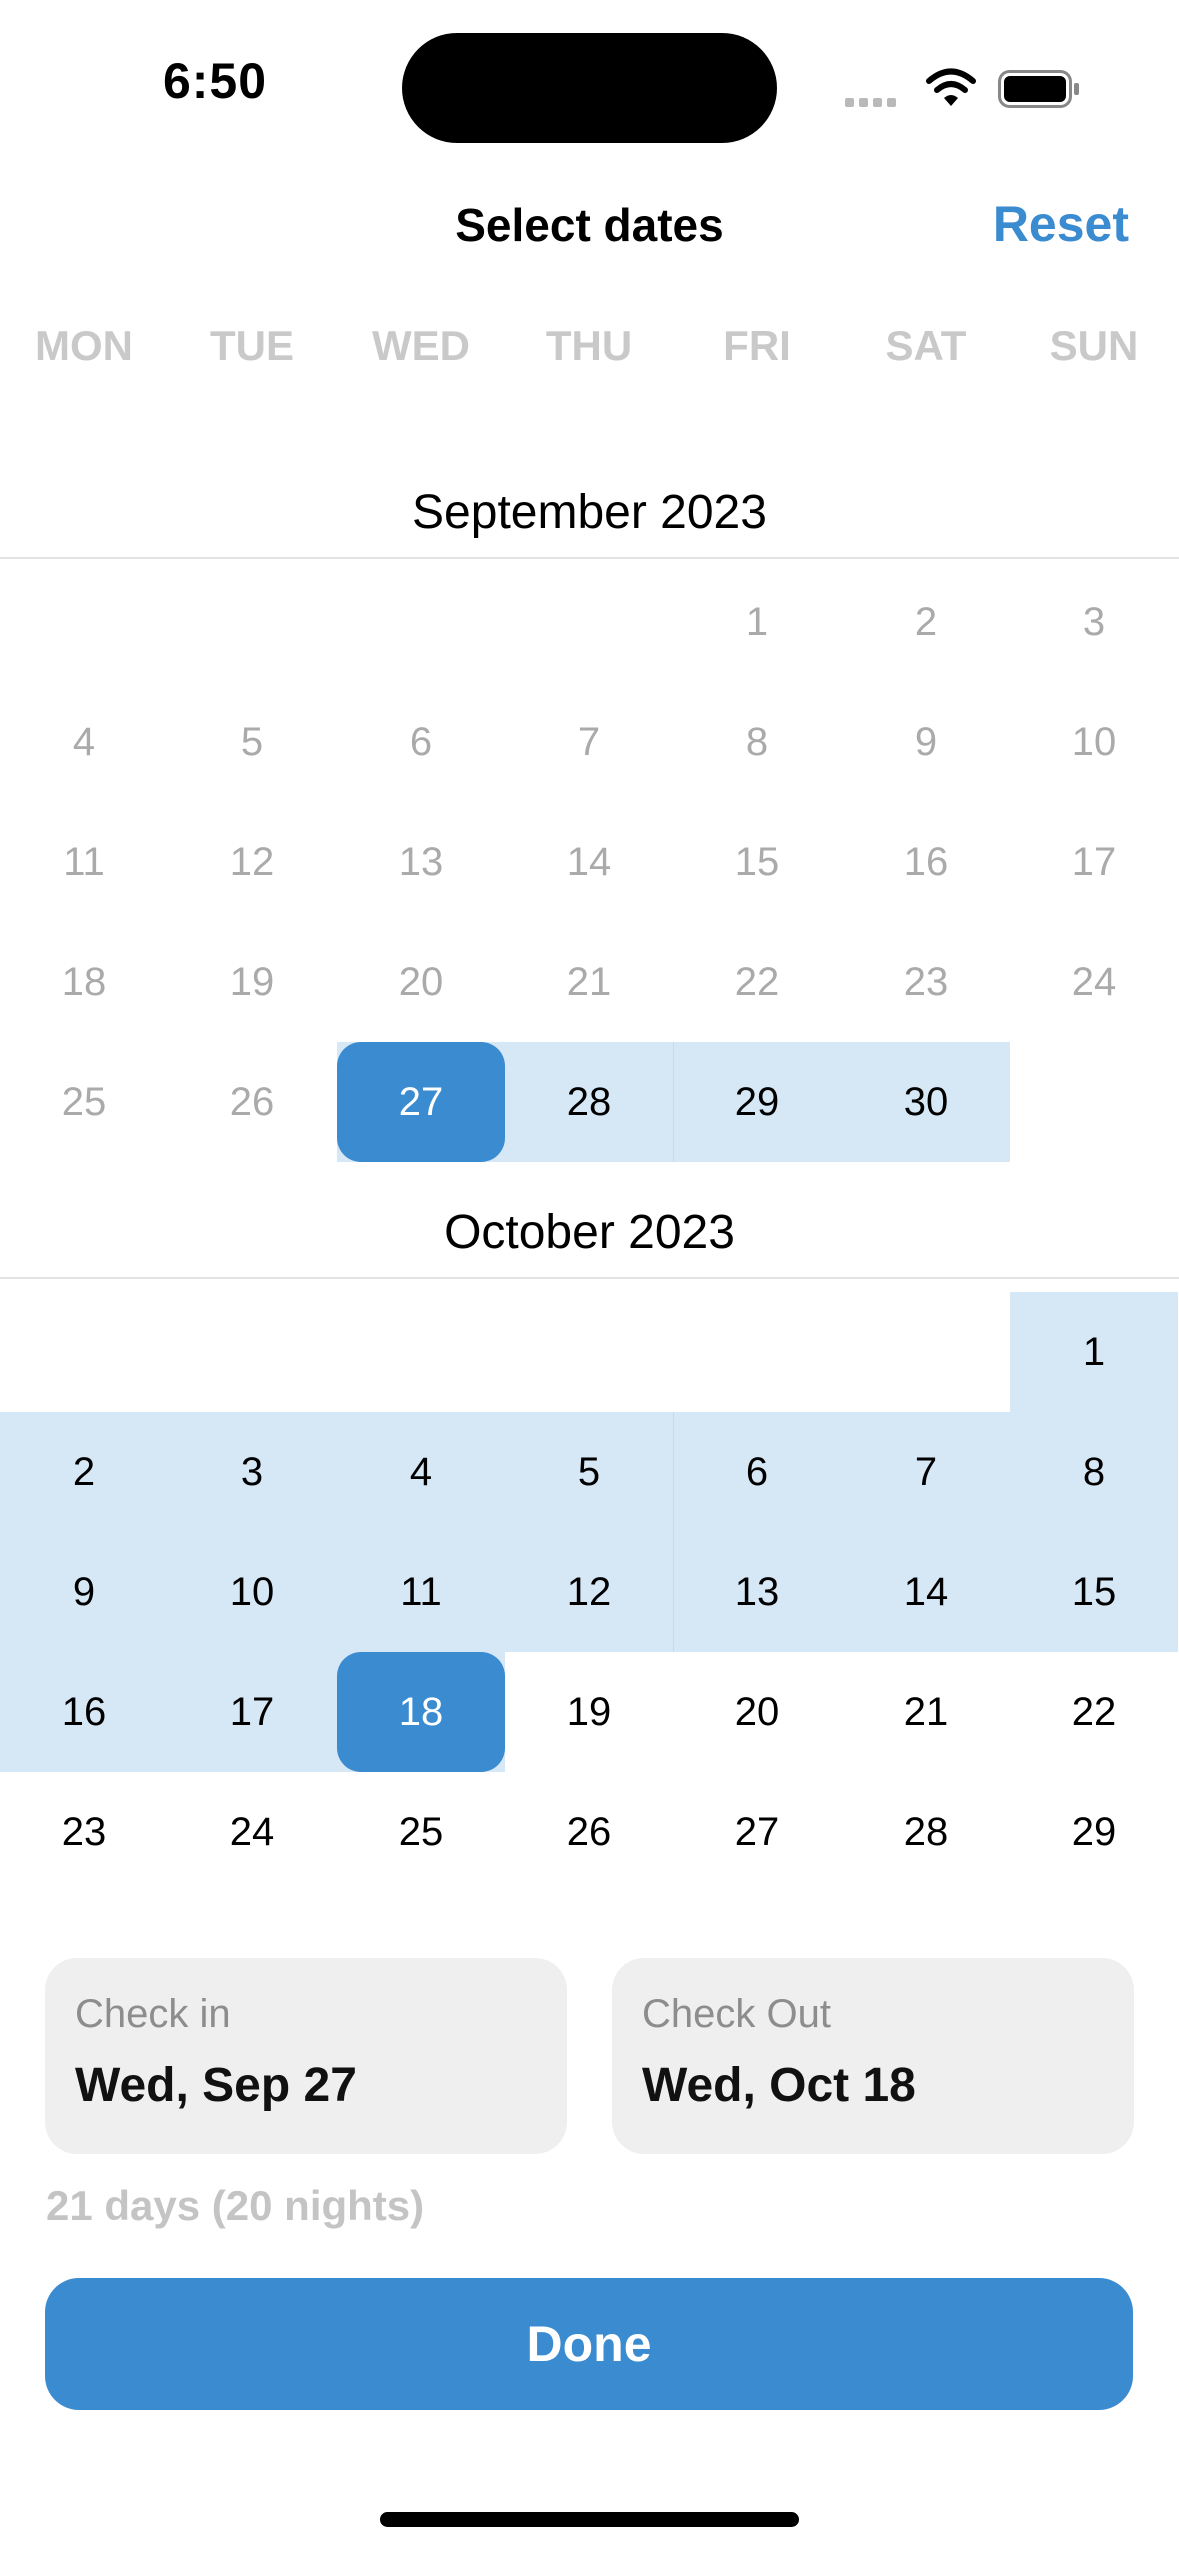 The image size is (1179, 2556). What do you see at coordinates (153, 2014) in the screenshot?
I see `check-in-label: Check in` at bounding box center [153, 2014].